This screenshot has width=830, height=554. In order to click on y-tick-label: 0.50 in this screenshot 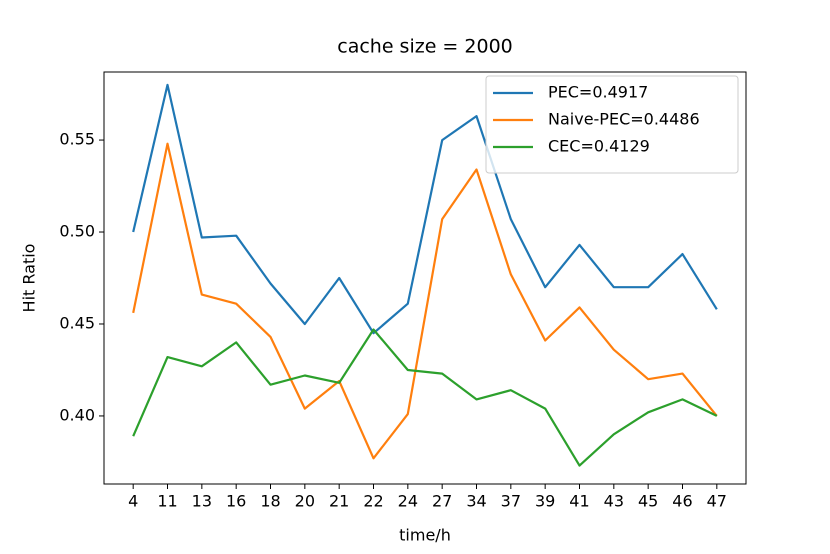, I will do `click(77, 231)`.